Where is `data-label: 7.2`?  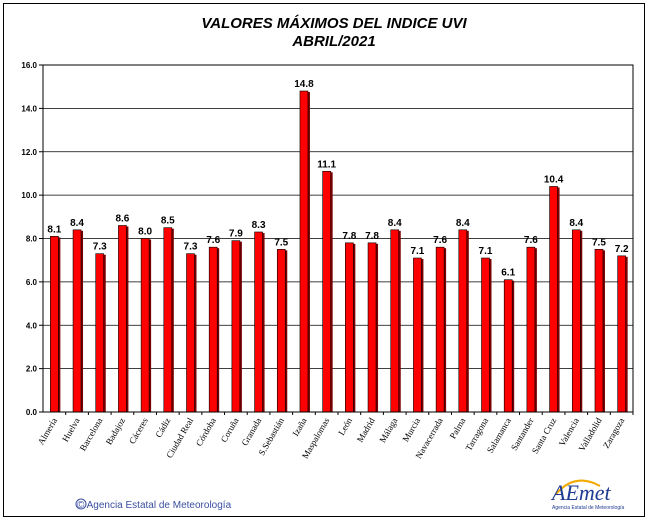
data-label: 7.2 is located at coordinates (622, 249).